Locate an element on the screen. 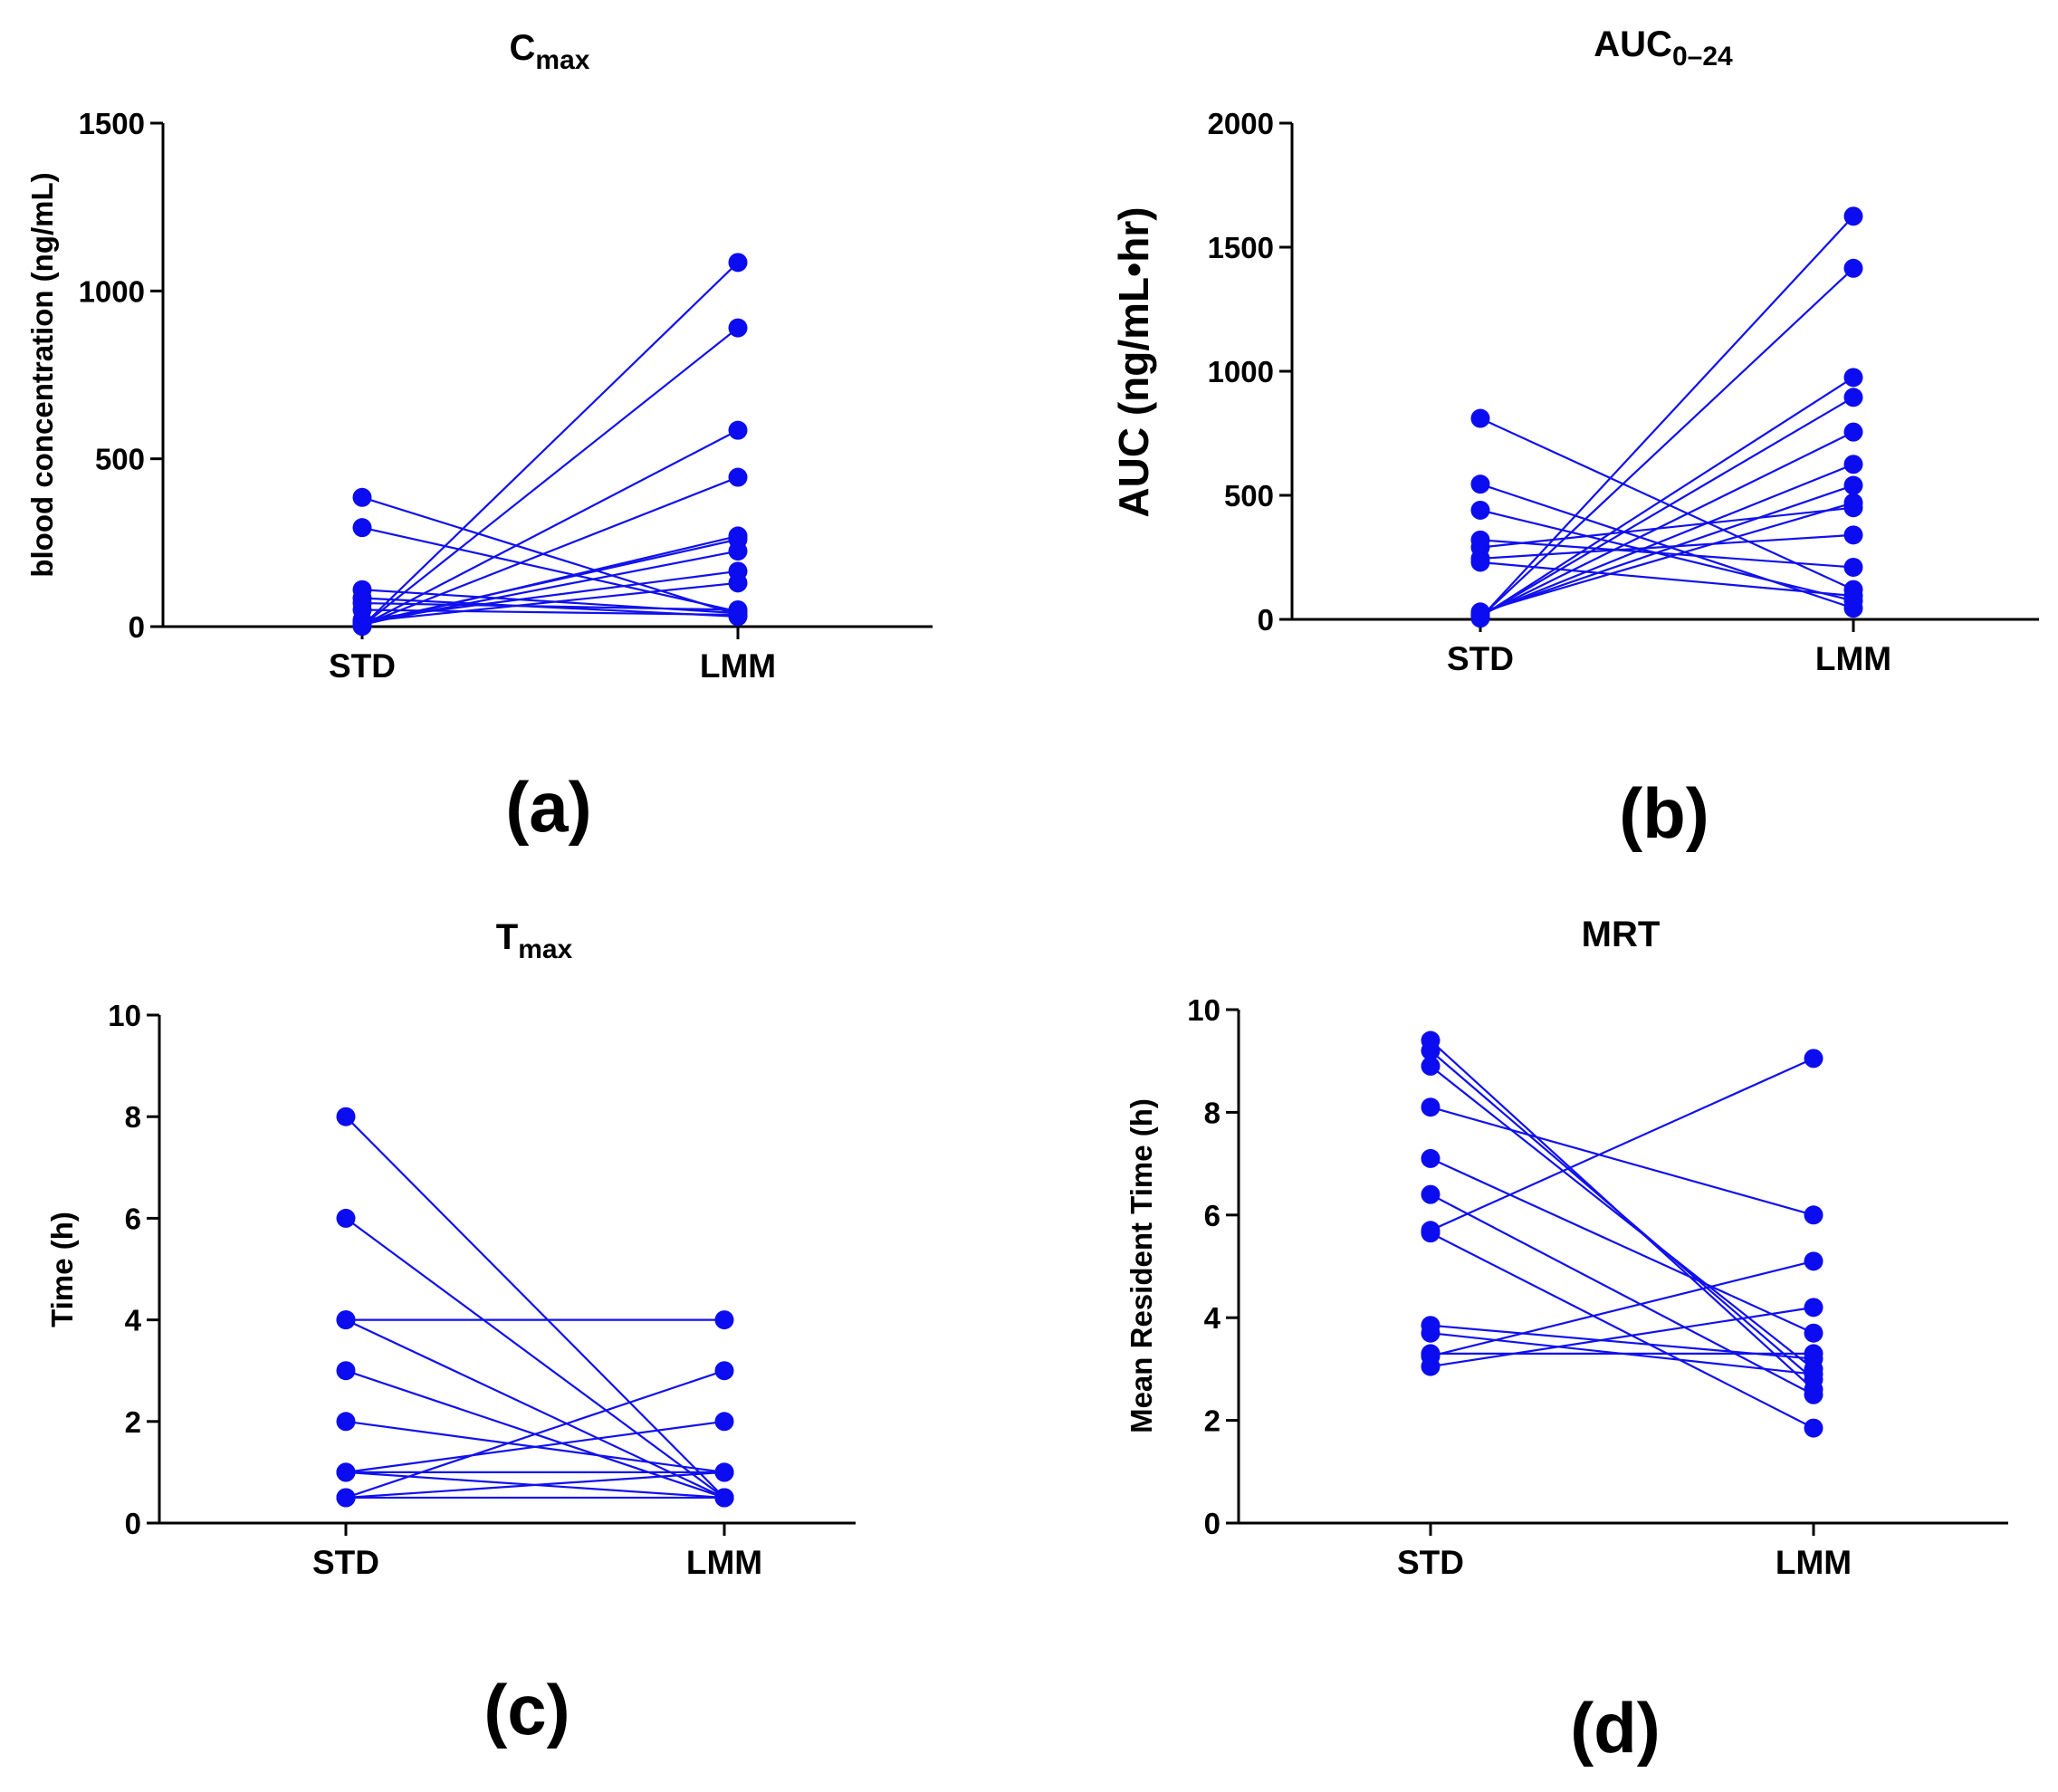  y-axis-label: AUC (ng/mL•hr) is located at coordinates (1133, 361).